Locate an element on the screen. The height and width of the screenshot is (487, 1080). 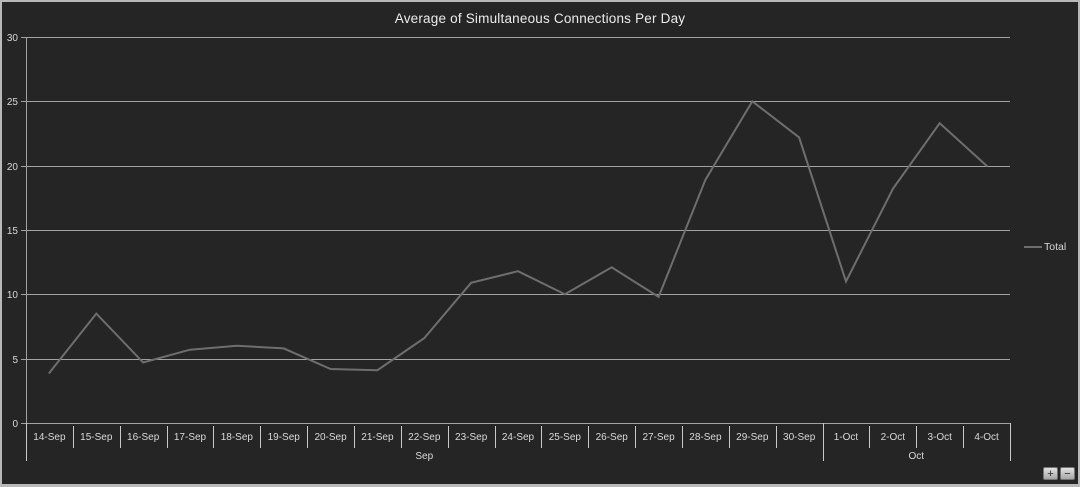
x-axis-month-label: Sep is located at coordinates (424, 456).